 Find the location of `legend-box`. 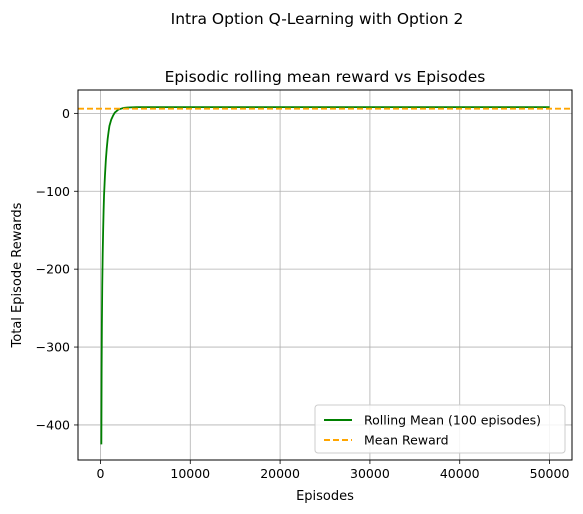

legend-box is located at coordinates (440, 429).